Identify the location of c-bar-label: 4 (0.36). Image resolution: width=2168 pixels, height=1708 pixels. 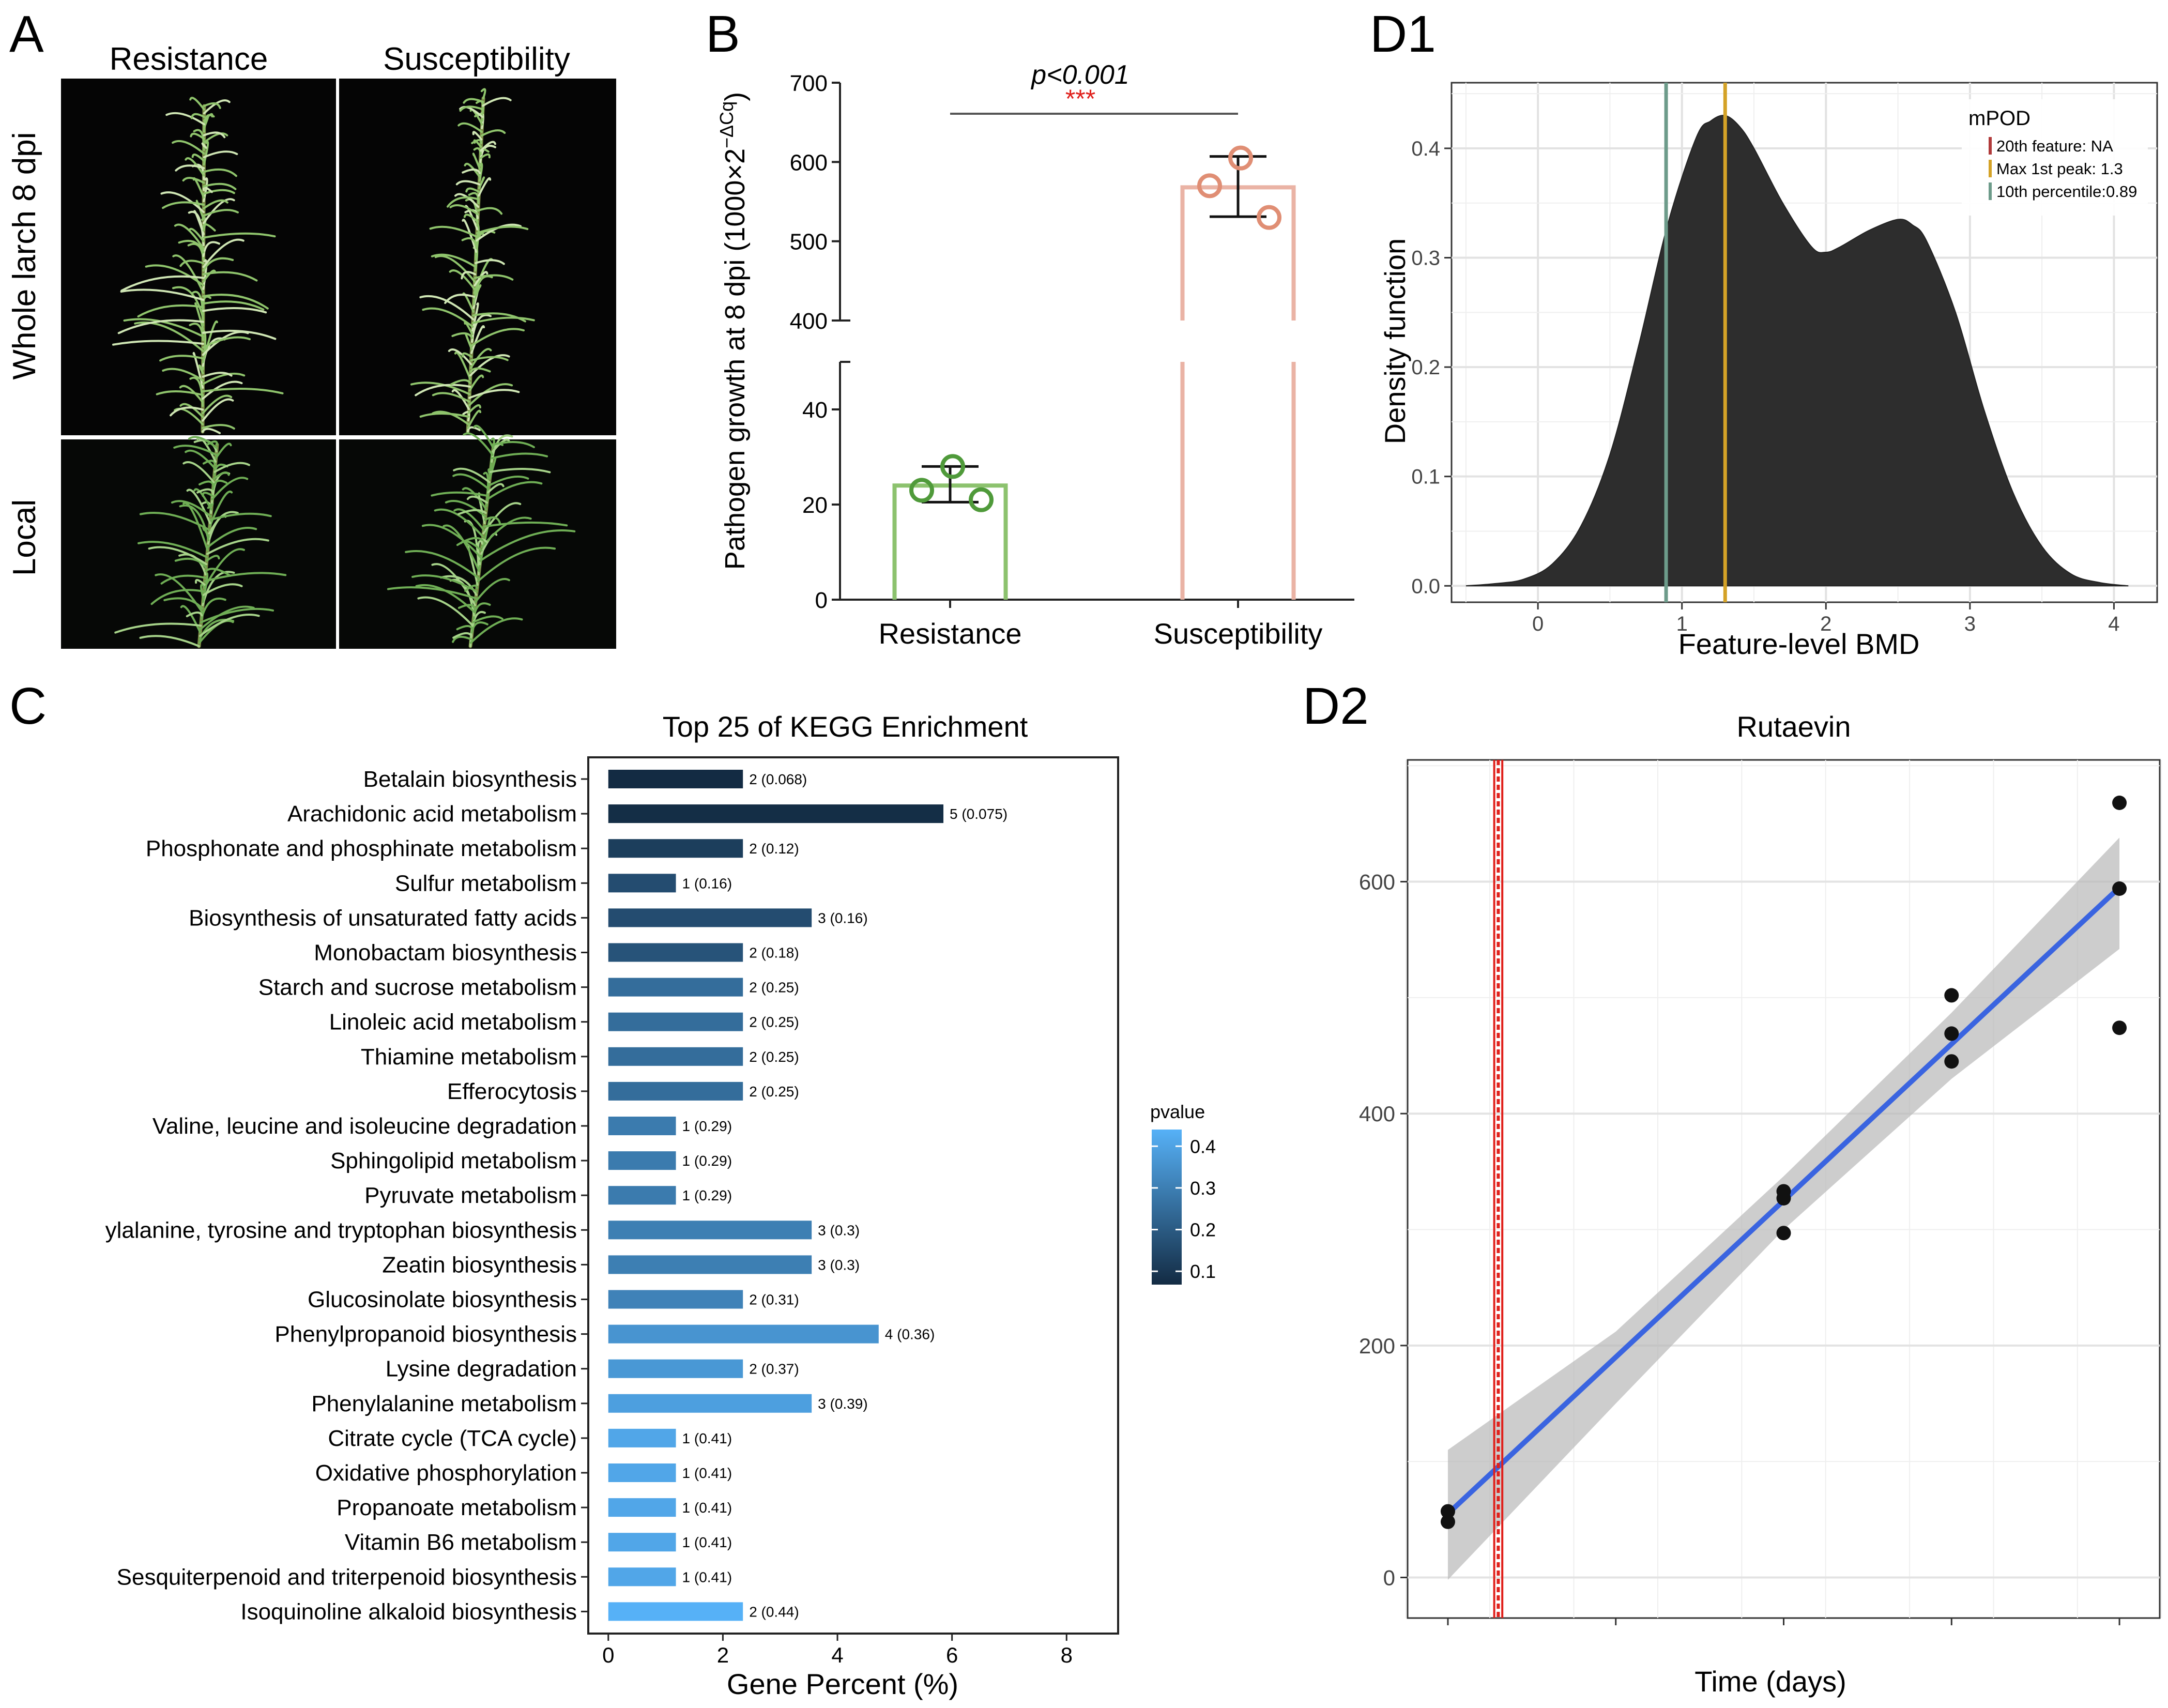
(910, 1334).